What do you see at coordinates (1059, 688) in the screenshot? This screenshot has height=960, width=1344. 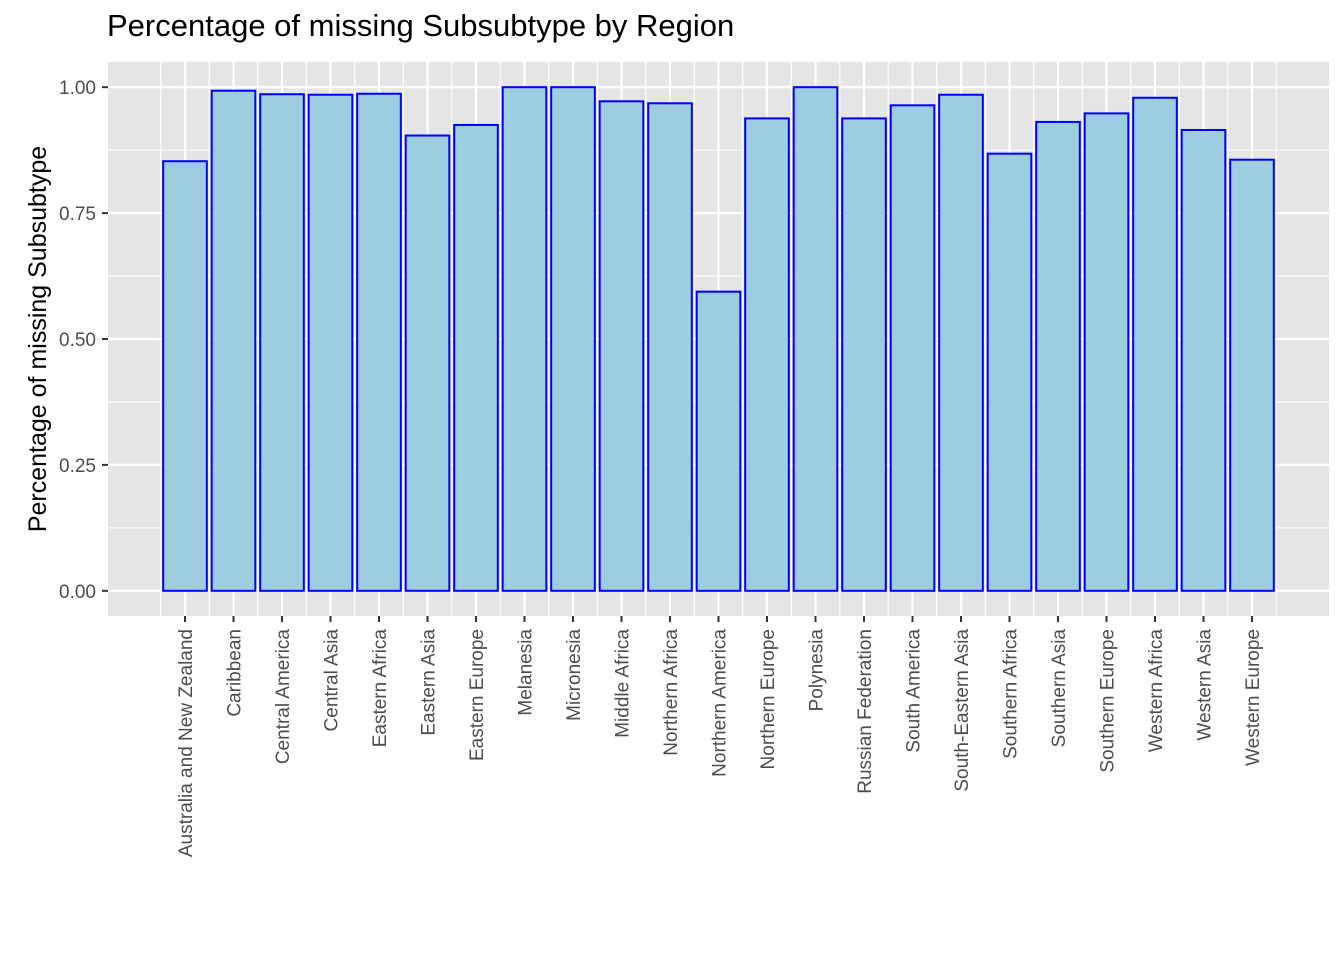 I see `x-tick-label: Southern Asia` at bounding box center [1059, 688].